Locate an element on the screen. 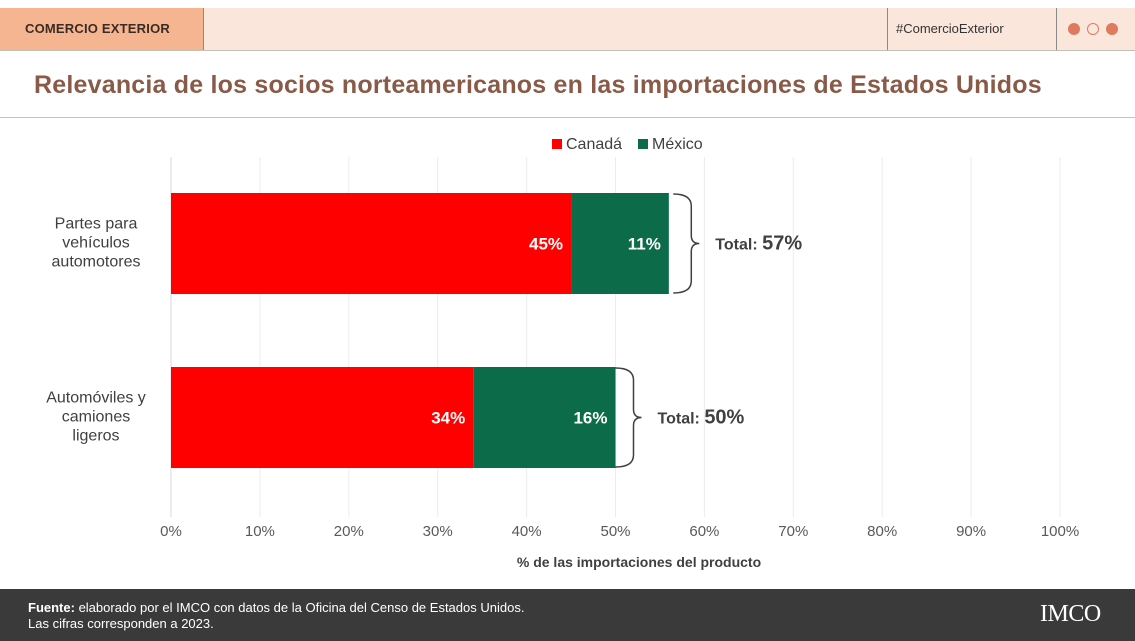 The image size is (1135, 641). legend-label: Canadá is located at coordinates (594, 144).